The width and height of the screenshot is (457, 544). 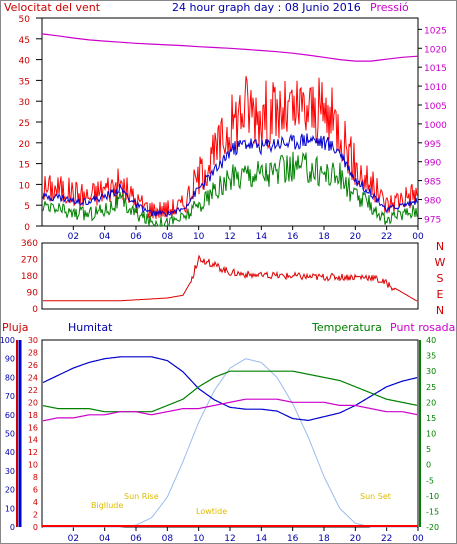 What do you see at coordinates (27, 228) in the screenshot?
I see `wind-y-tick: 0` at bounding box center [27, 228].